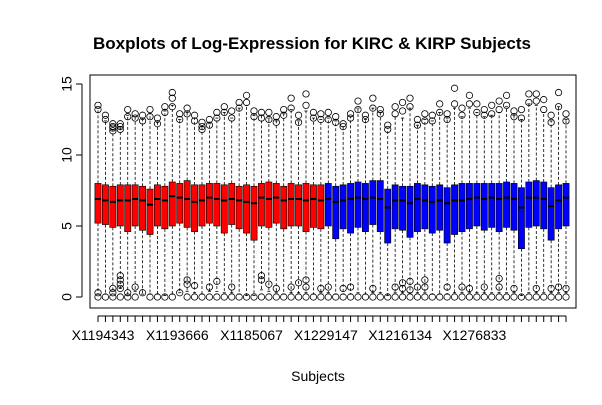 This screenshot has width=602, height=405. What do you see at coordinates (326, 335) in the screenshot?
I see `x-tick-label: X1229147` at bounding box center [326, 335].